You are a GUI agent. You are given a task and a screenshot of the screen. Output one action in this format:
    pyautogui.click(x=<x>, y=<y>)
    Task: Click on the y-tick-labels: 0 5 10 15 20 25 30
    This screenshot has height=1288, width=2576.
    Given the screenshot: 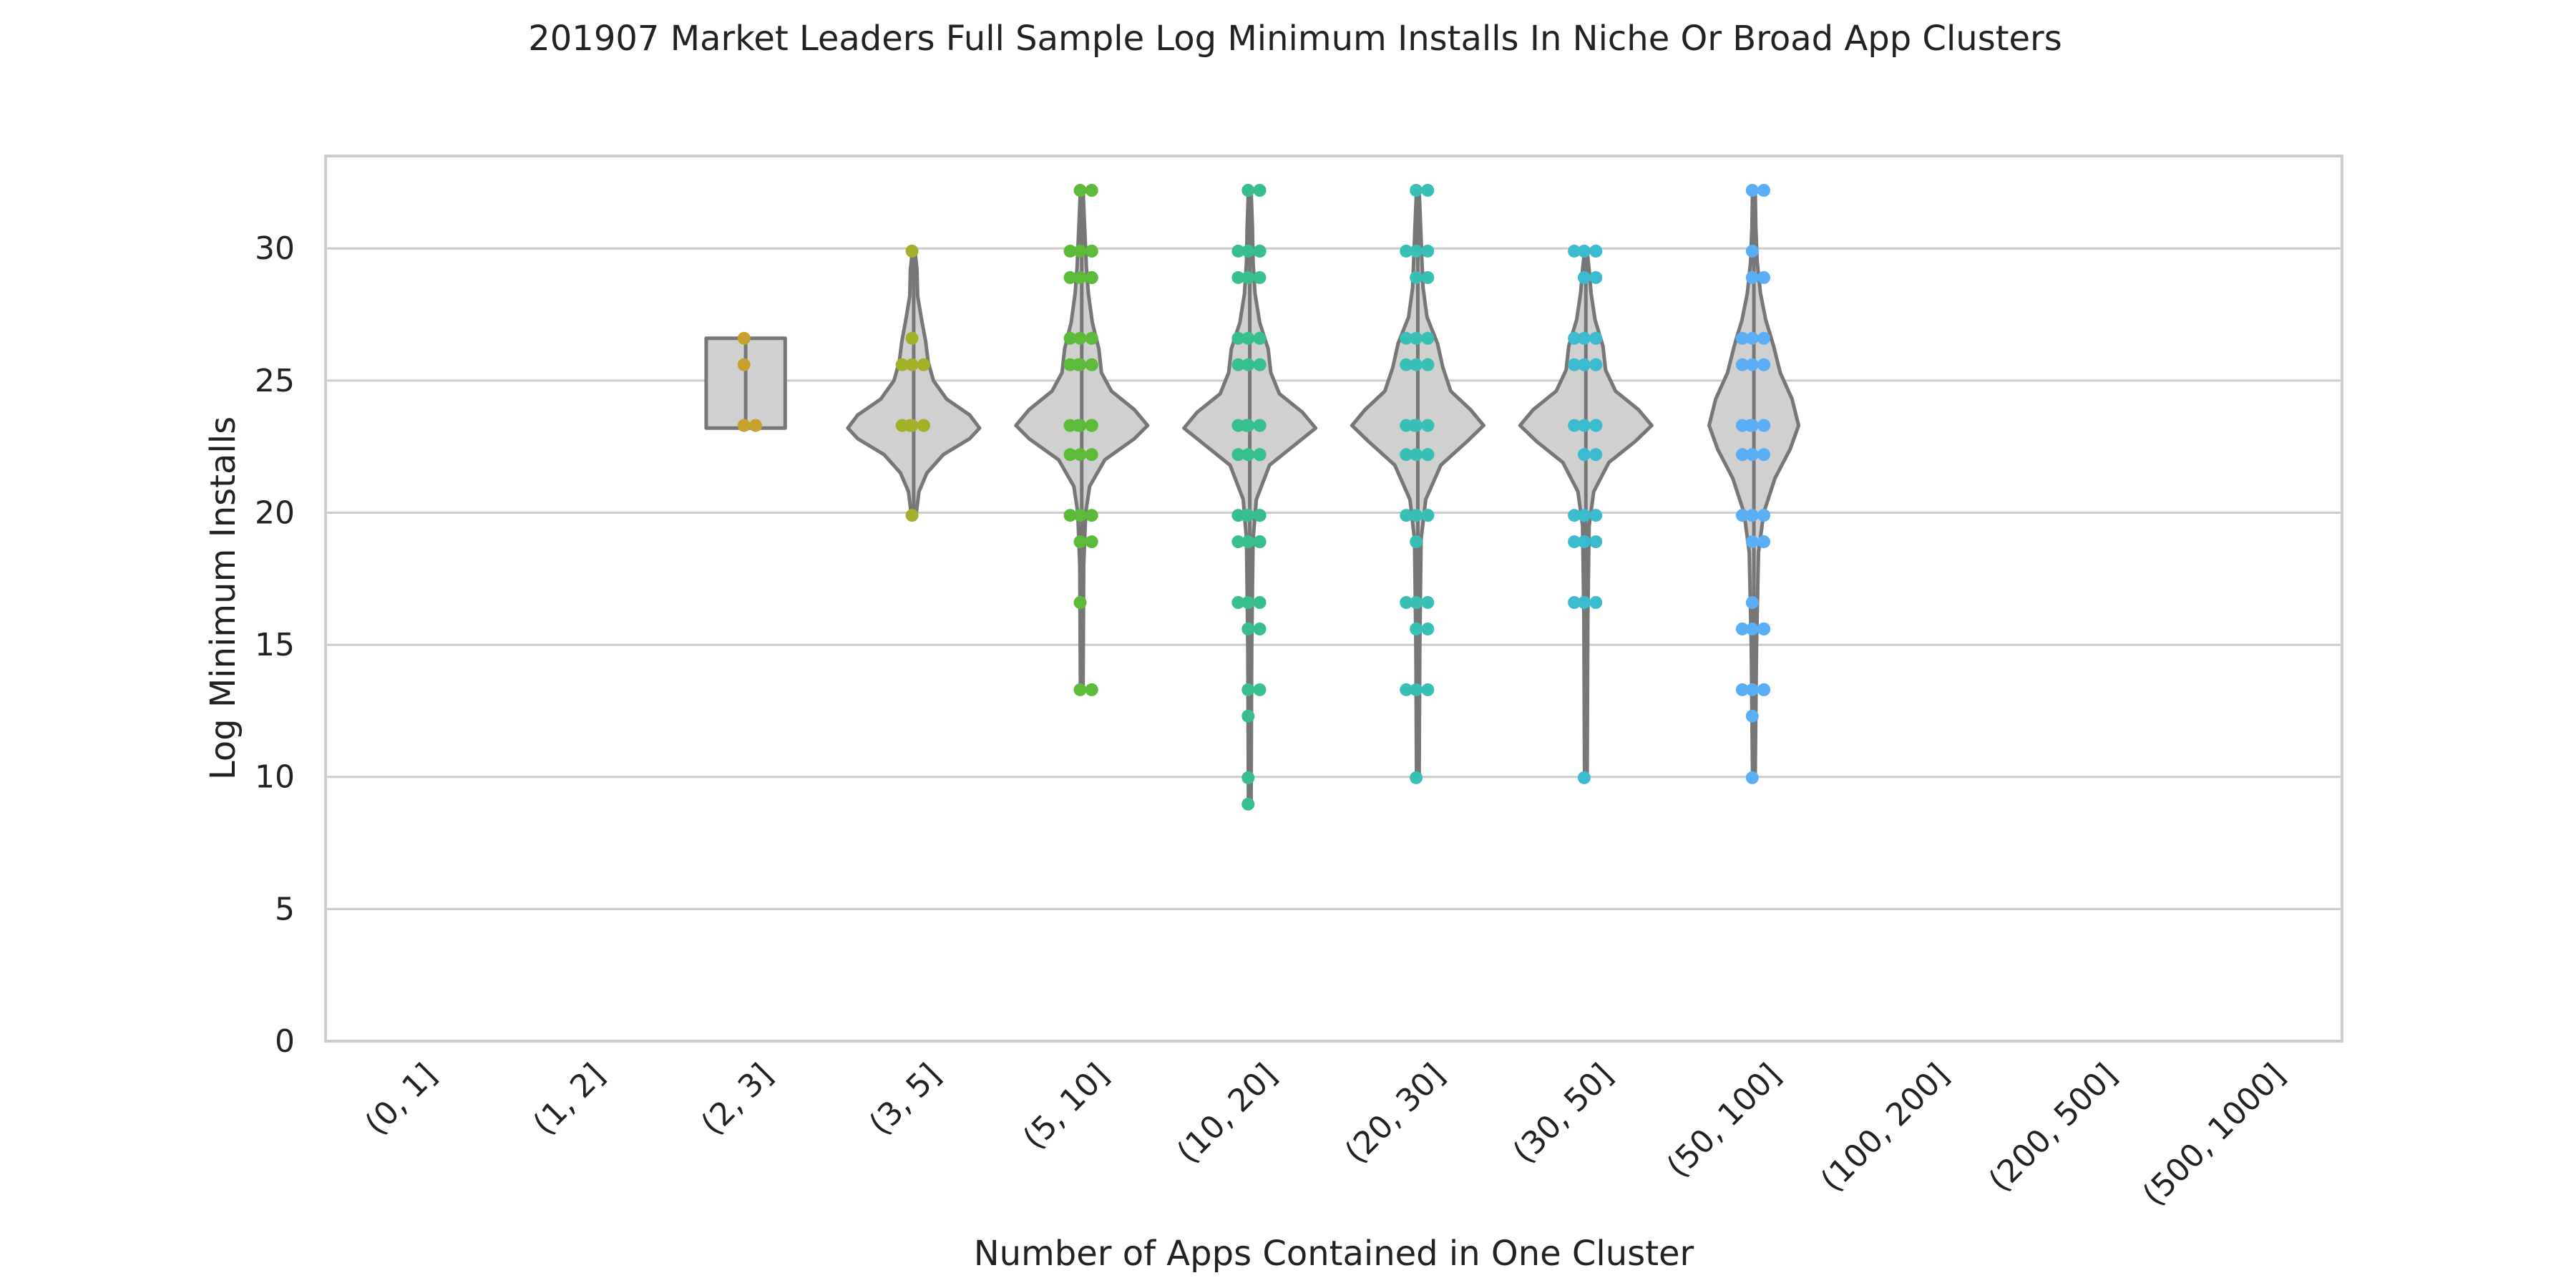 What is the action you would take?
    pyautogui.click(x=275, y=645)
    